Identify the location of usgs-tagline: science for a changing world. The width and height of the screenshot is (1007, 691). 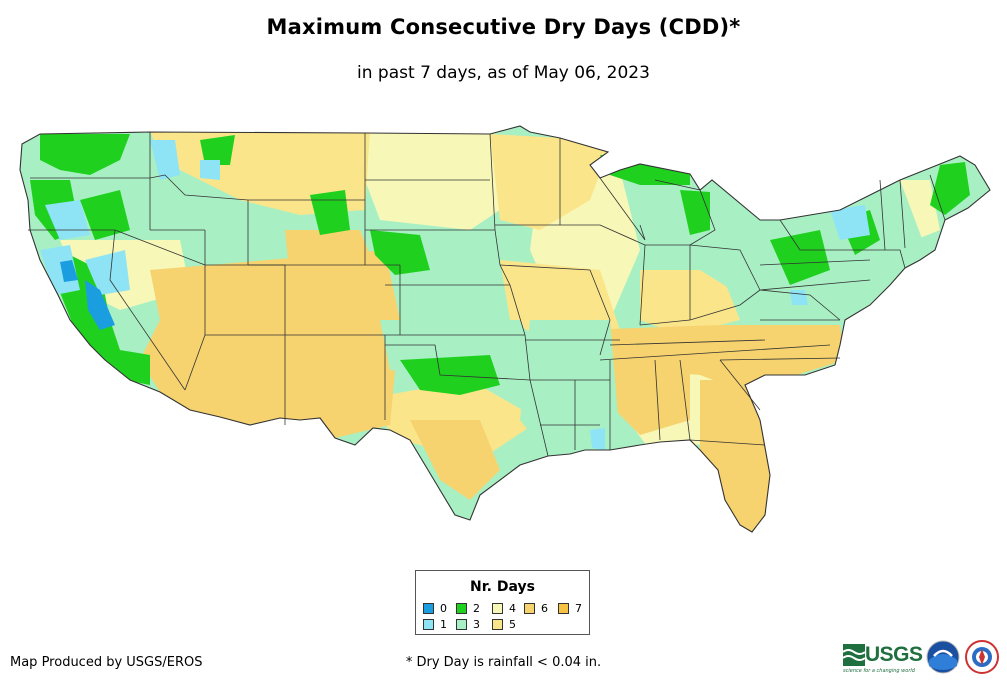
(879, 671).